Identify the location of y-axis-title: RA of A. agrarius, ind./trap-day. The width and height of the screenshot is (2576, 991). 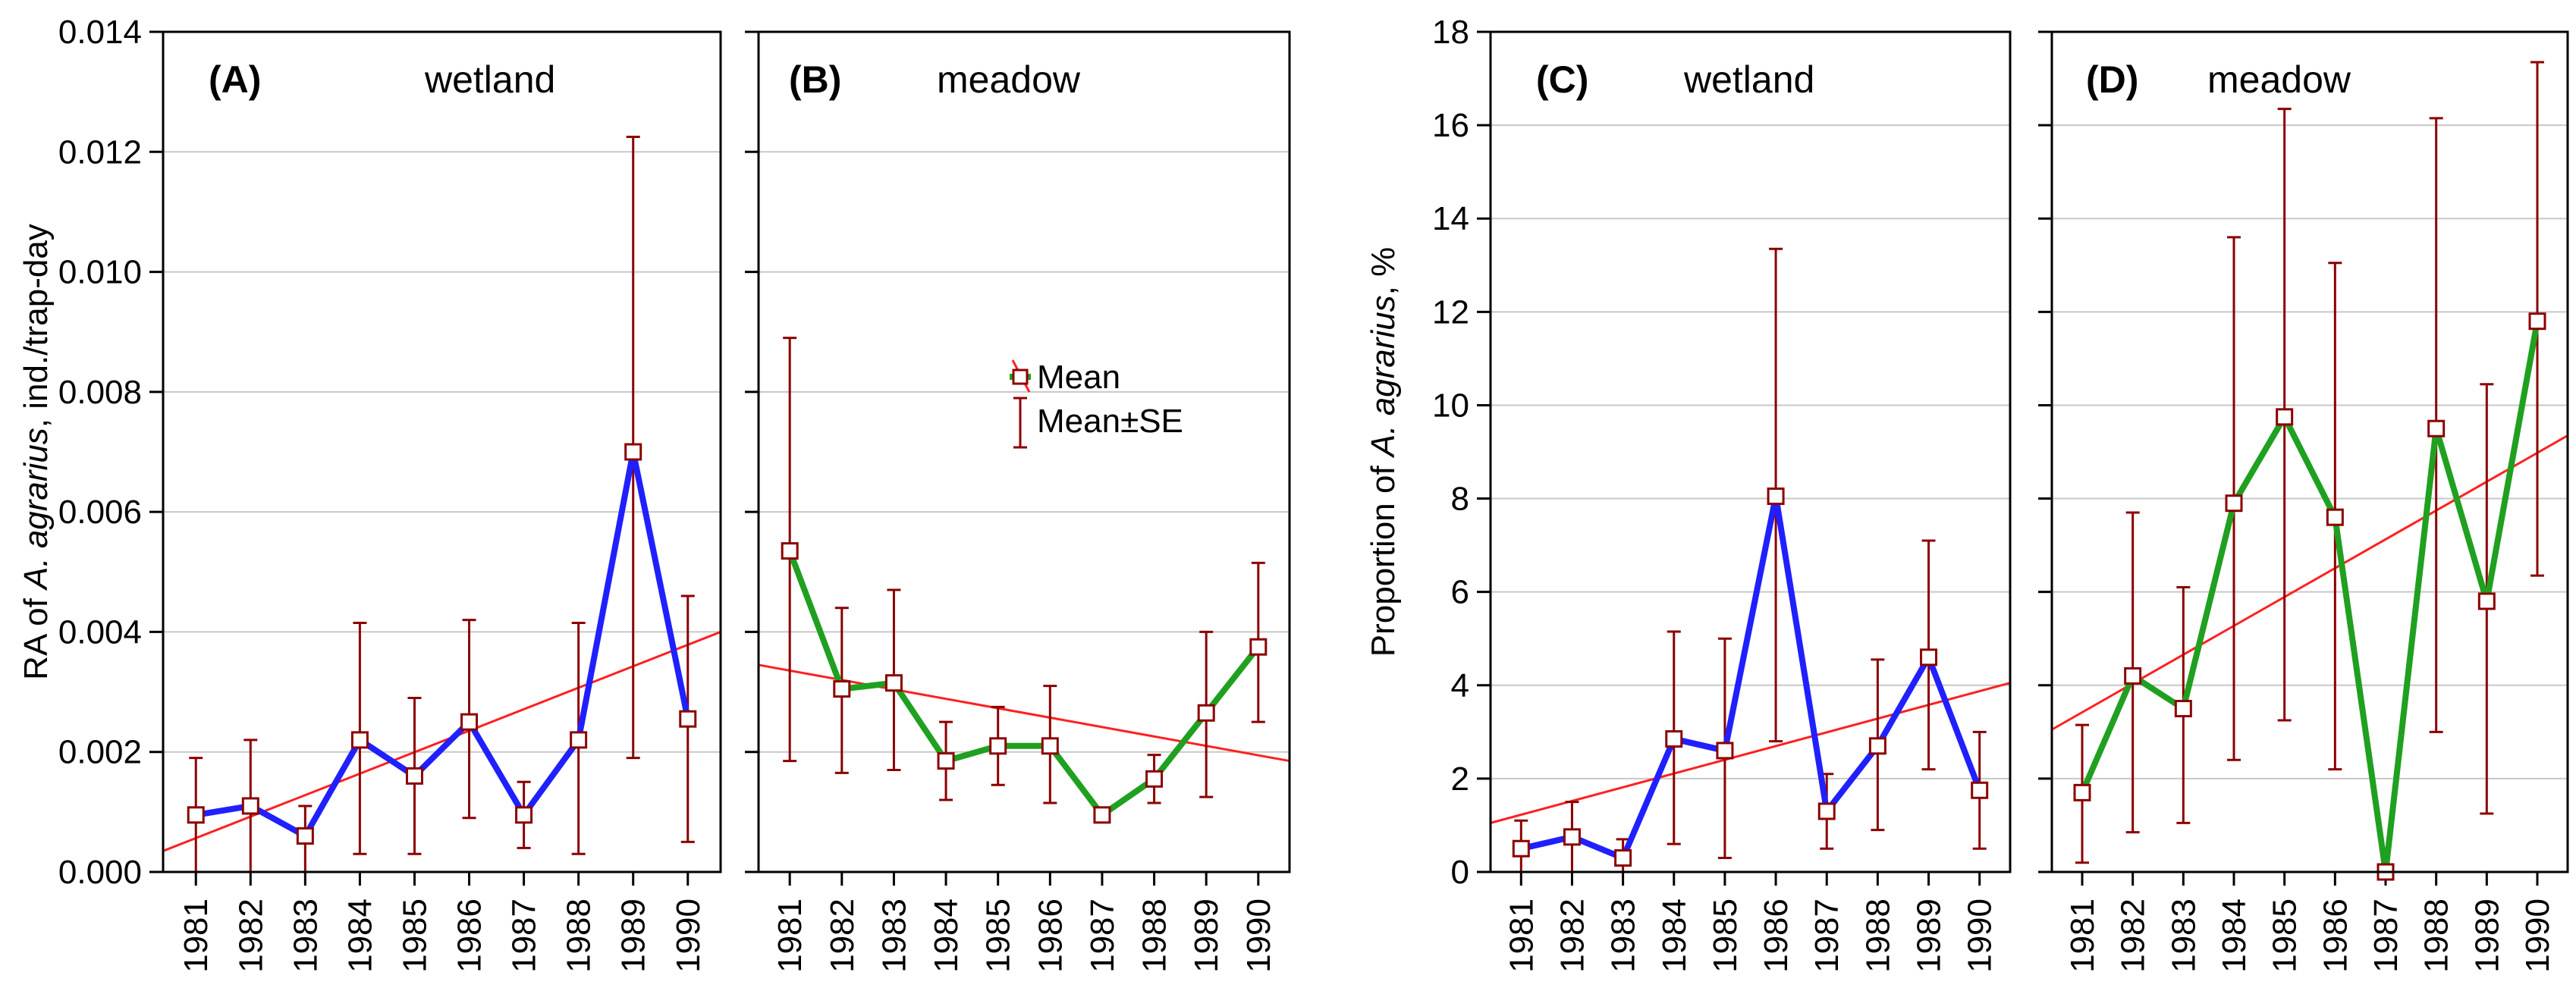
(36, 452).